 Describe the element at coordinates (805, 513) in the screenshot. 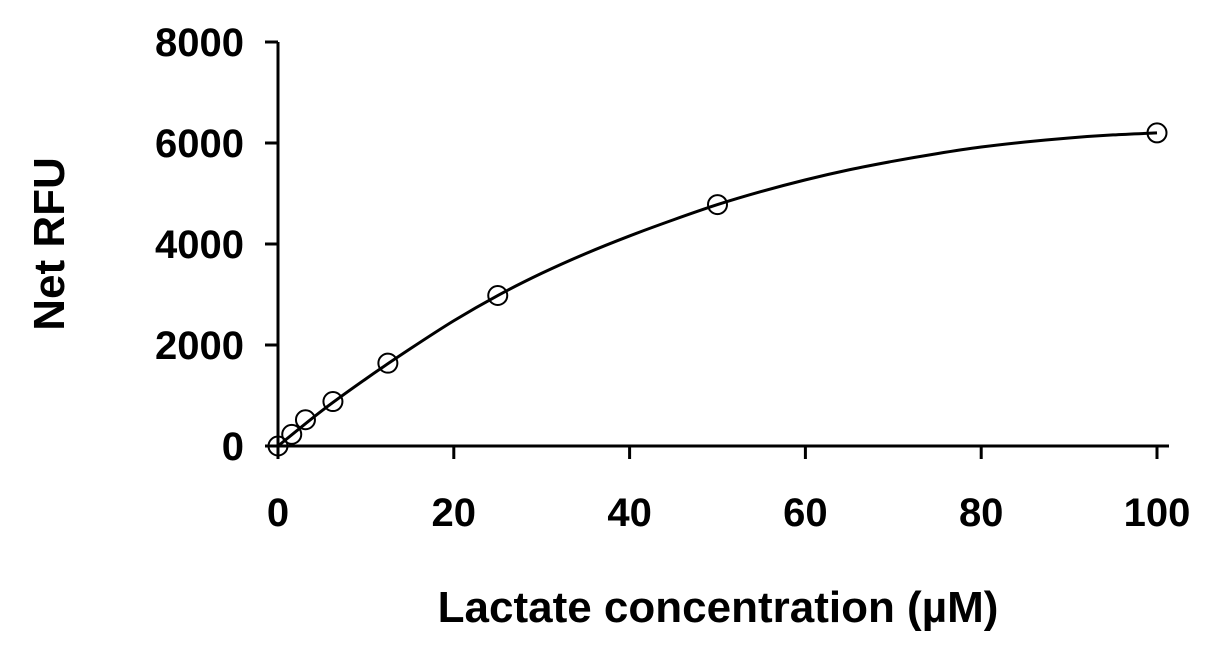

I see `x-tick-label: 60` at that location.